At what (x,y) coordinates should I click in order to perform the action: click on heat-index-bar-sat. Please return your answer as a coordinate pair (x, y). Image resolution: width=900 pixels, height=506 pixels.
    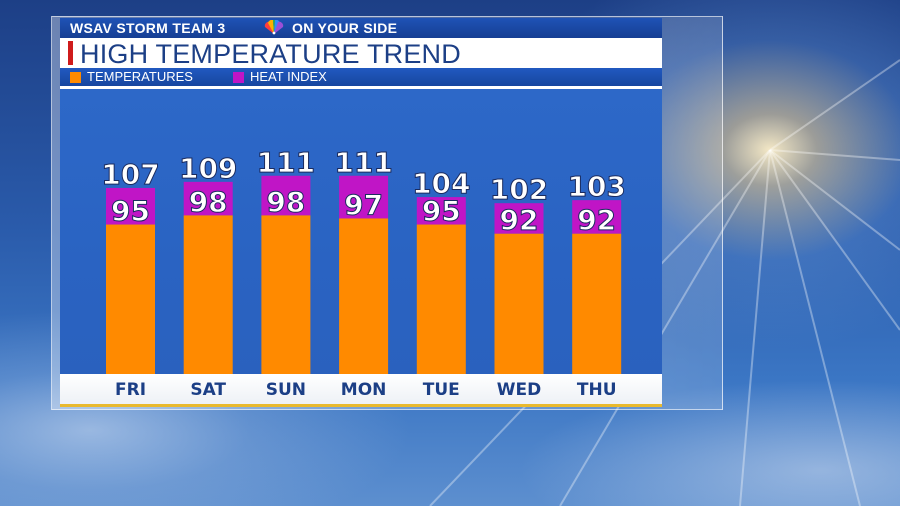
    Looking at the image, I should click on (208, 198).